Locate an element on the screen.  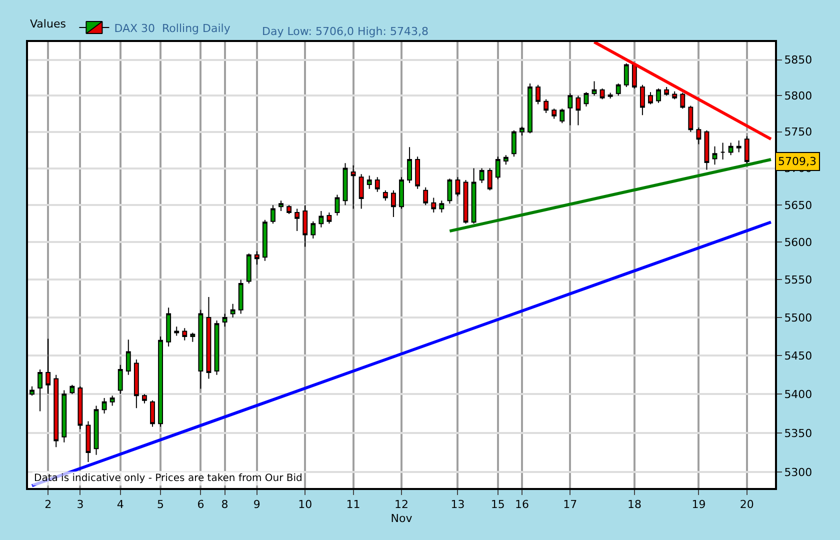
y-tick-label: 5550 is located at coordinates (798, 280).